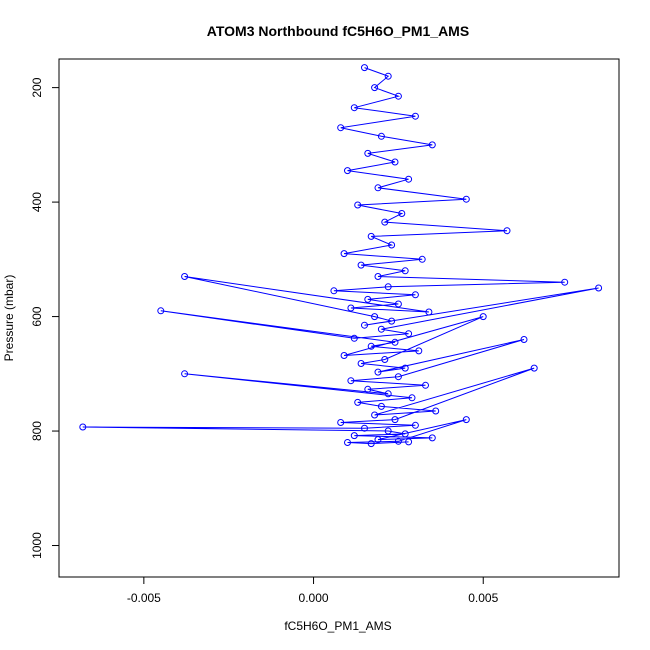 The image size is (650, 650). I want to click on y-tick-label: 200, so click(37, 87).